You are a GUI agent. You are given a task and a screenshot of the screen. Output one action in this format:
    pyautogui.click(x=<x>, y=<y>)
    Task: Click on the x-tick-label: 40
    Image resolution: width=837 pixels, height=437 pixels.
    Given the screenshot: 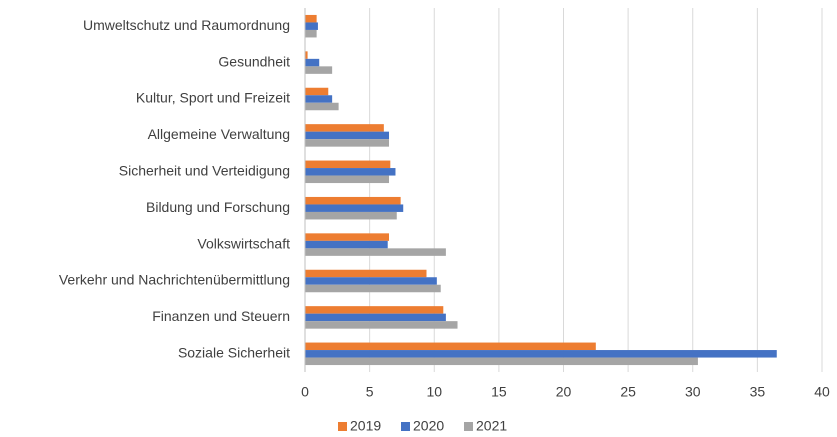 What is the action you would take?
    pyautogui.click(x=822, y=392)
    